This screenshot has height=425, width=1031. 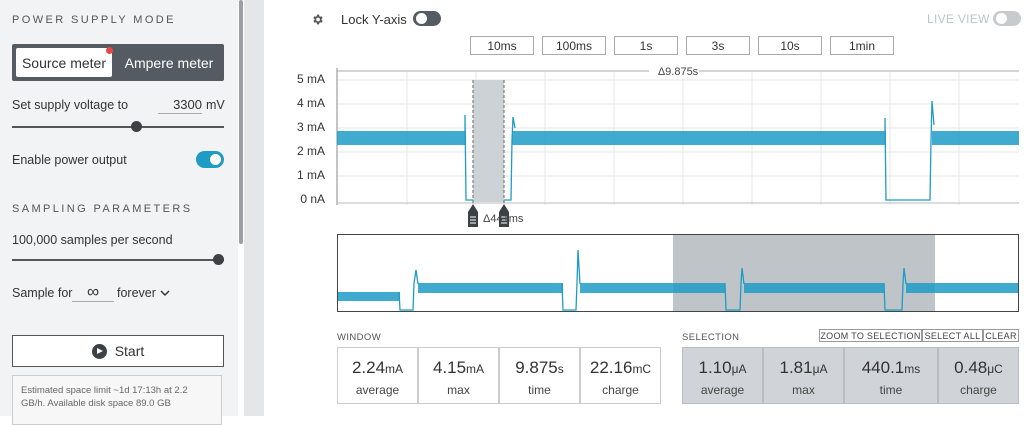 I want to click on sample-for-input: ∞, so click(x=93, y=292).